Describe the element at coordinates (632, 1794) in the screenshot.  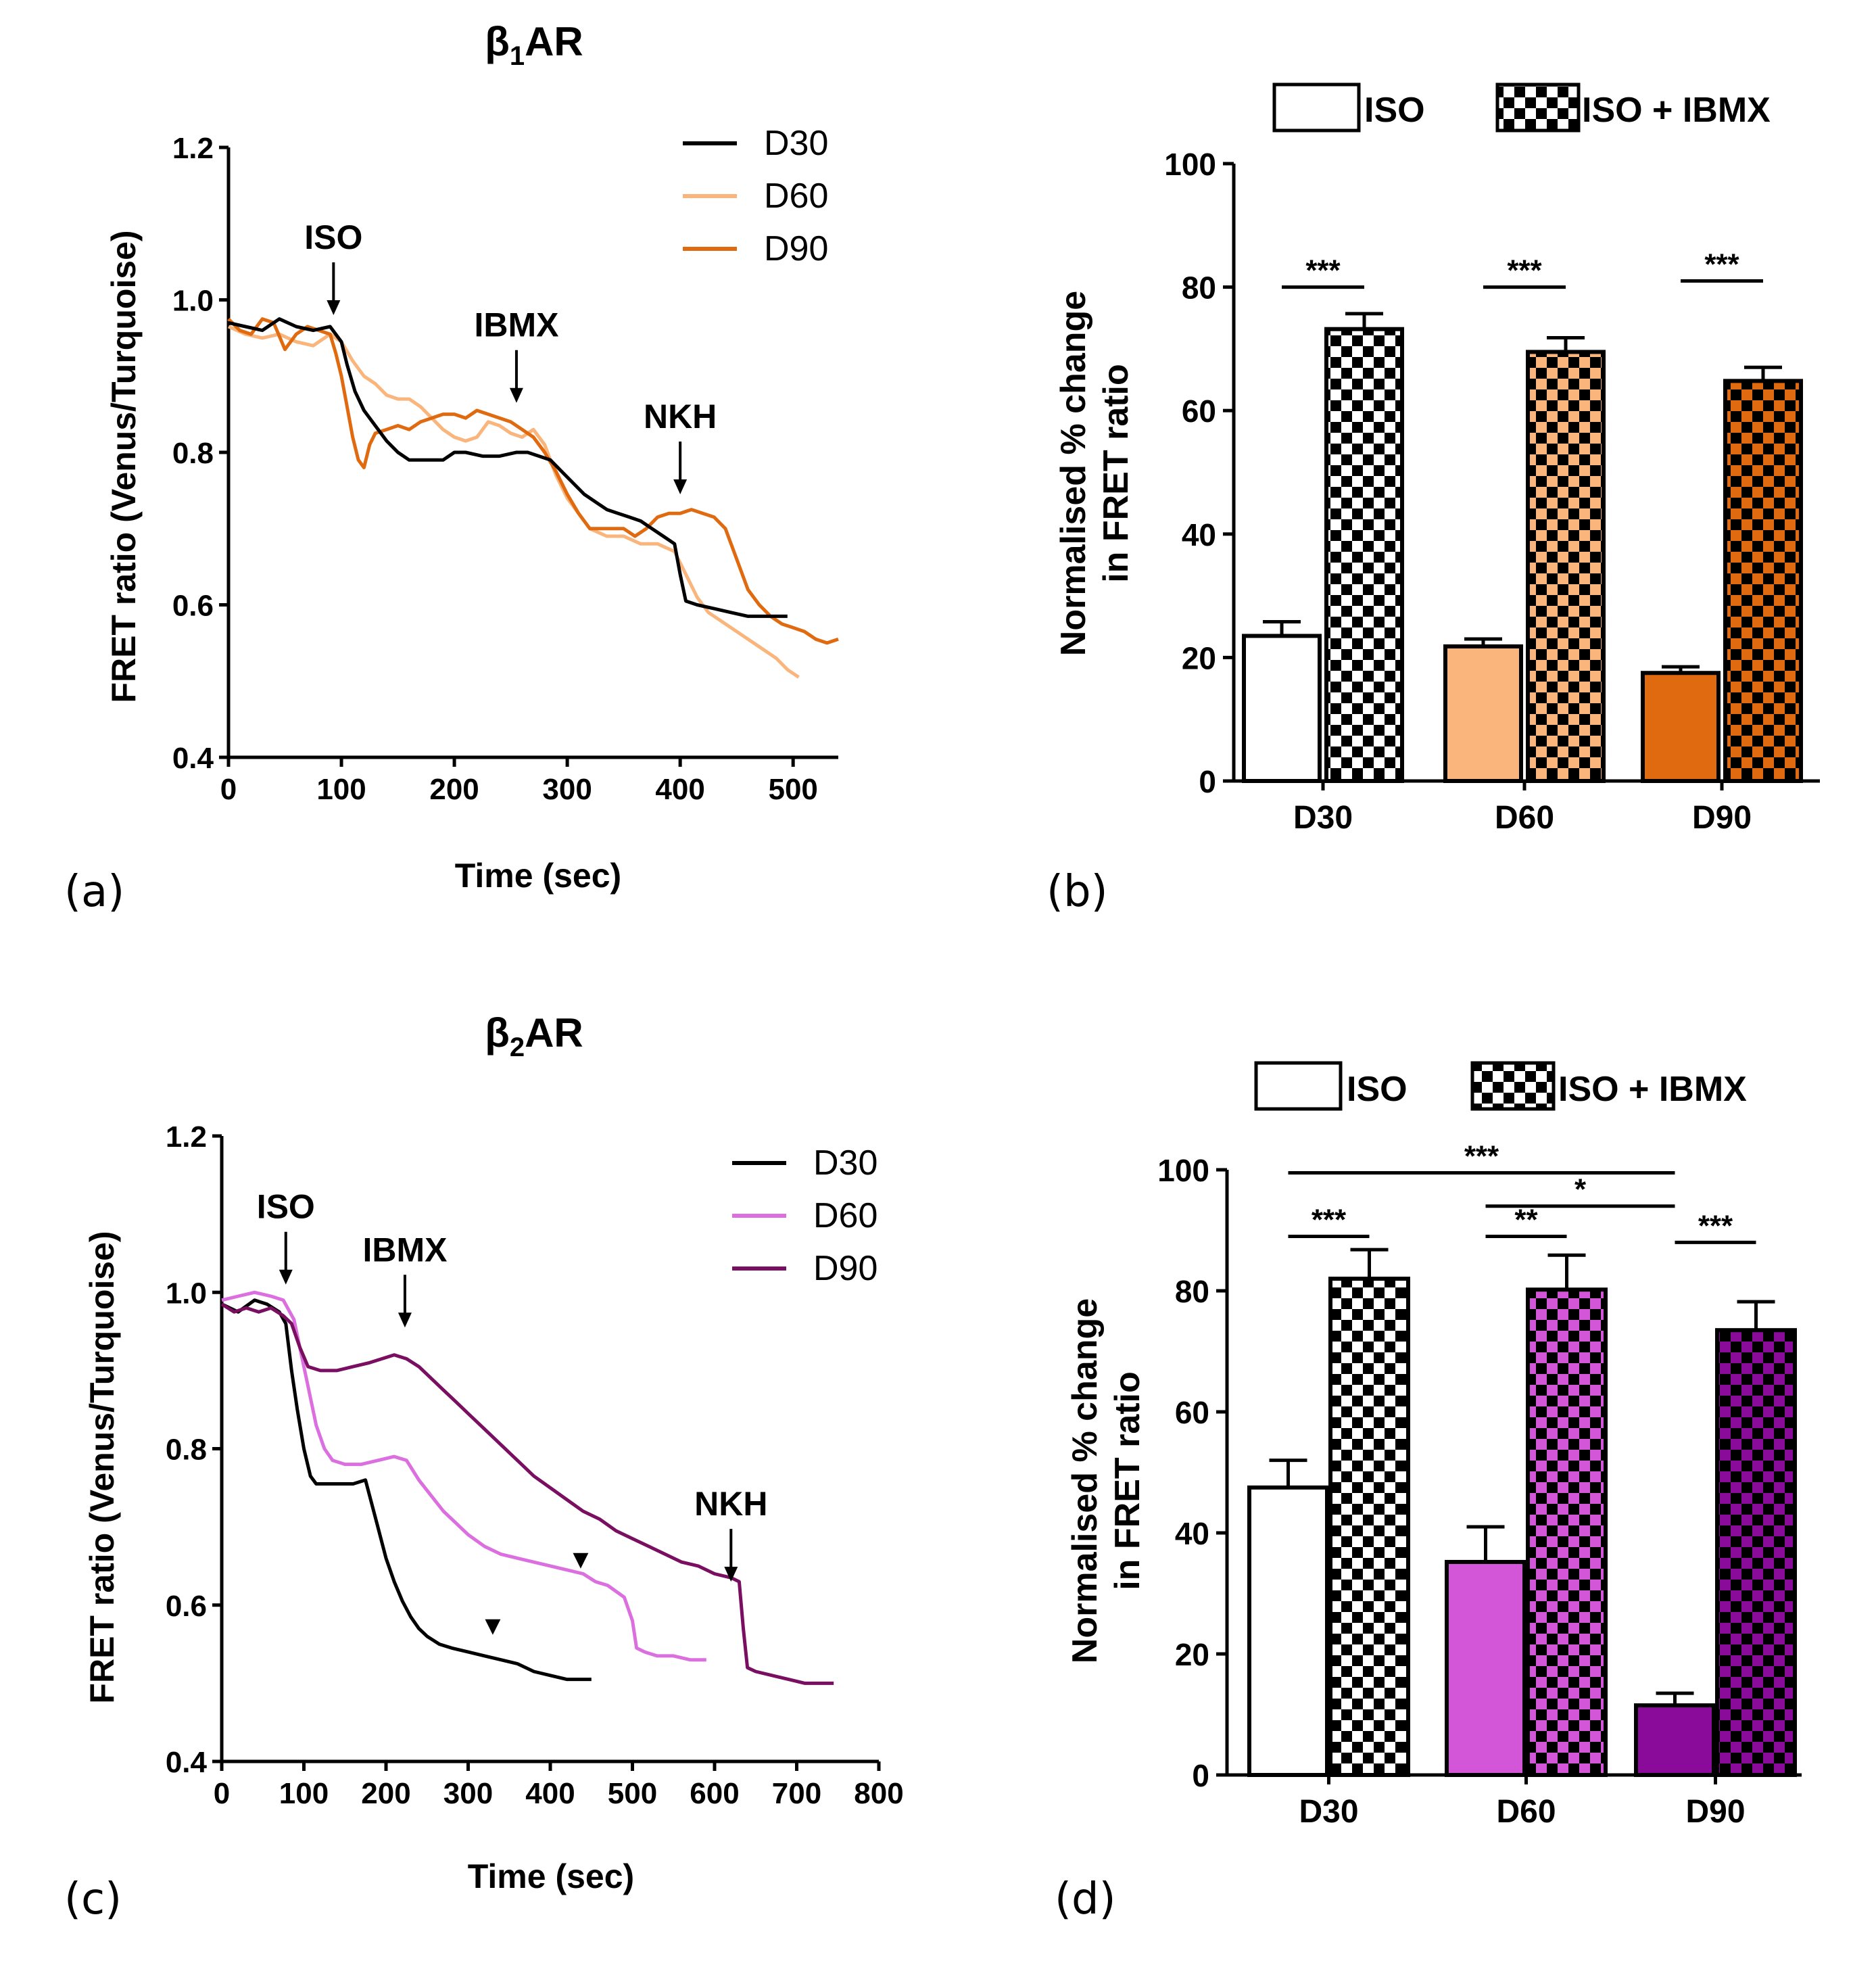
I see `x-tick-label: 500` at that location.